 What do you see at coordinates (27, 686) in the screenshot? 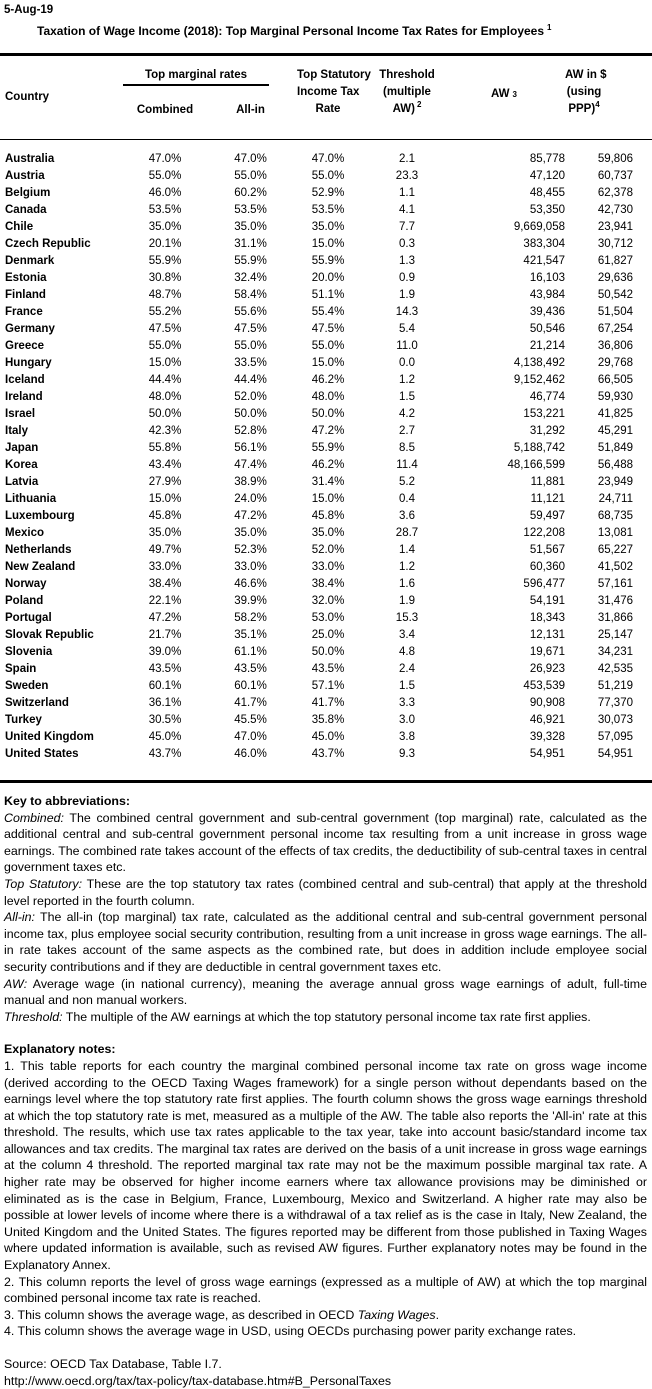
I see `country-cell: Sweden` at bounding box center [27, 686].